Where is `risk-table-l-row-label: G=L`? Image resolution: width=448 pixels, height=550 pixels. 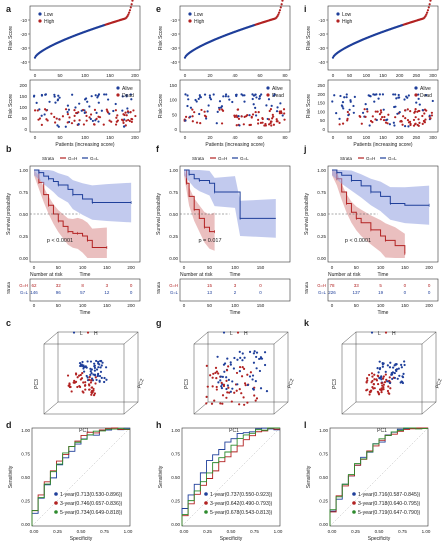 risk-table-l-row-label: G=L is located at coordinates (174, 292).